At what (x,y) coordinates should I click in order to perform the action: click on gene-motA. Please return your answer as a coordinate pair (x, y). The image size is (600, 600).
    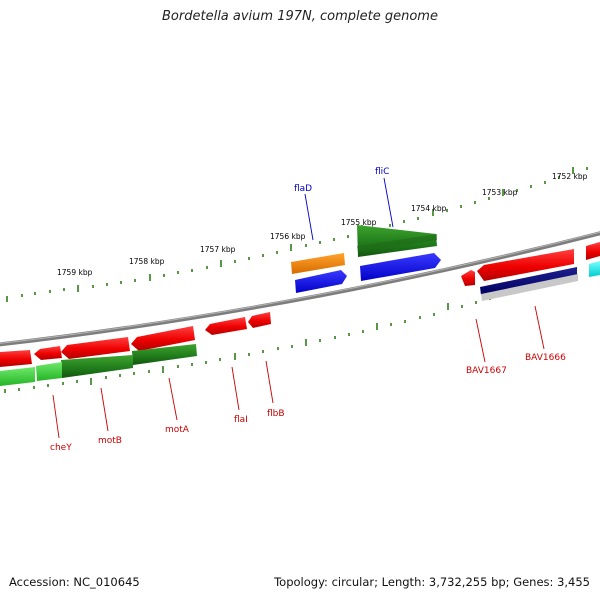
    Looking at the image, I should click on (164, 345).